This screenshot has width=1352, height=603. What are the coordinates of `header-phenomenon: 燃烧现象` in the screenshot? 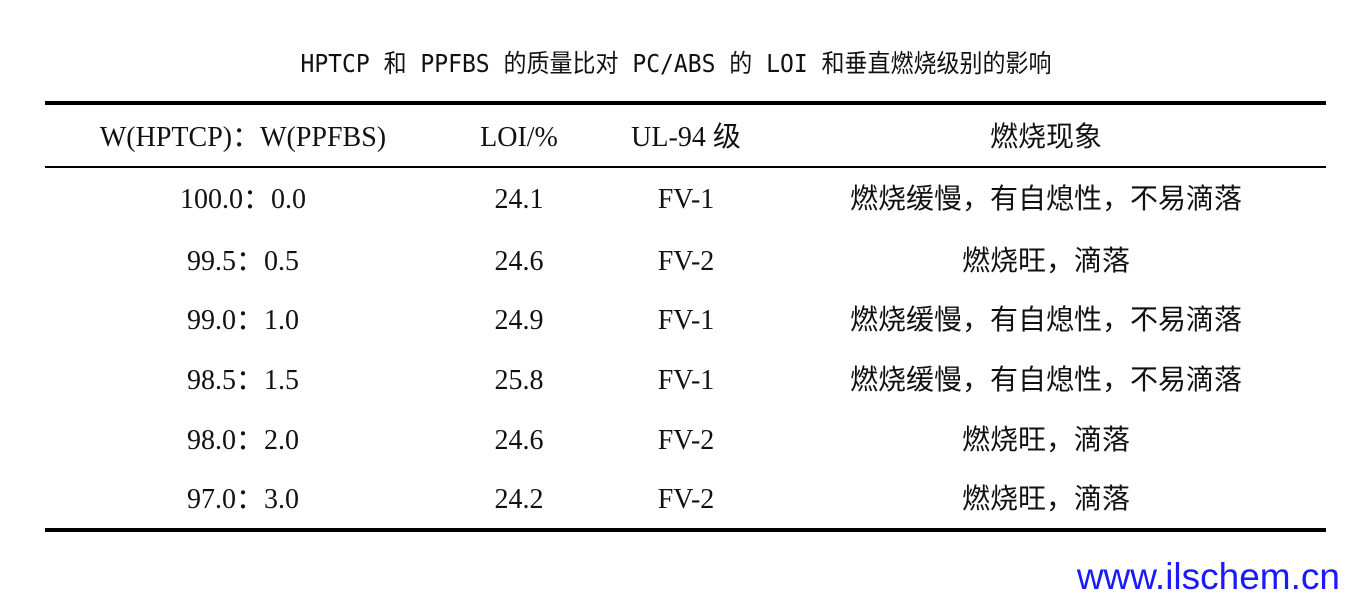 It's located at (1046, 137).